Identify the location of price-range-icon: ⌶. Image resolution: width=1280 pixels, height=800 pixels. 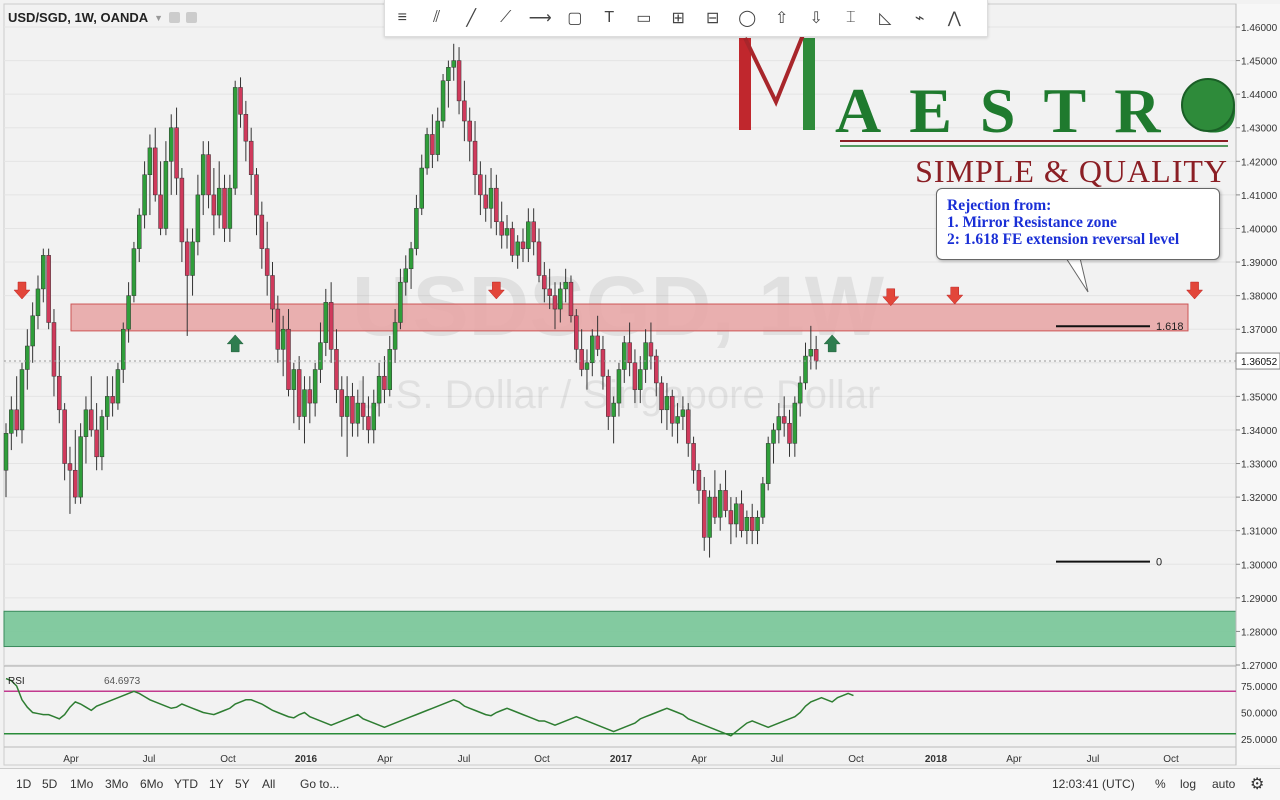
(850, 17).